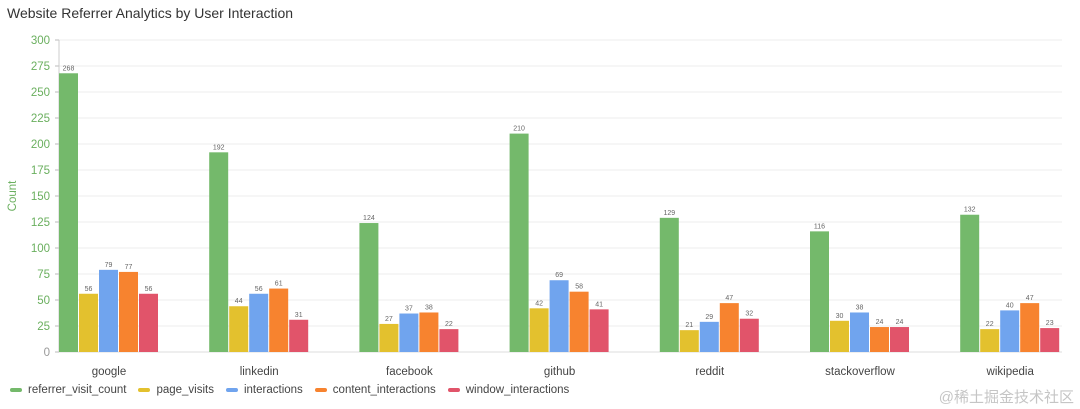  Describe the element at coordinates (1006, 397) in the screenshot. I see `watermark: @稀土掘金技术社区` at that location.